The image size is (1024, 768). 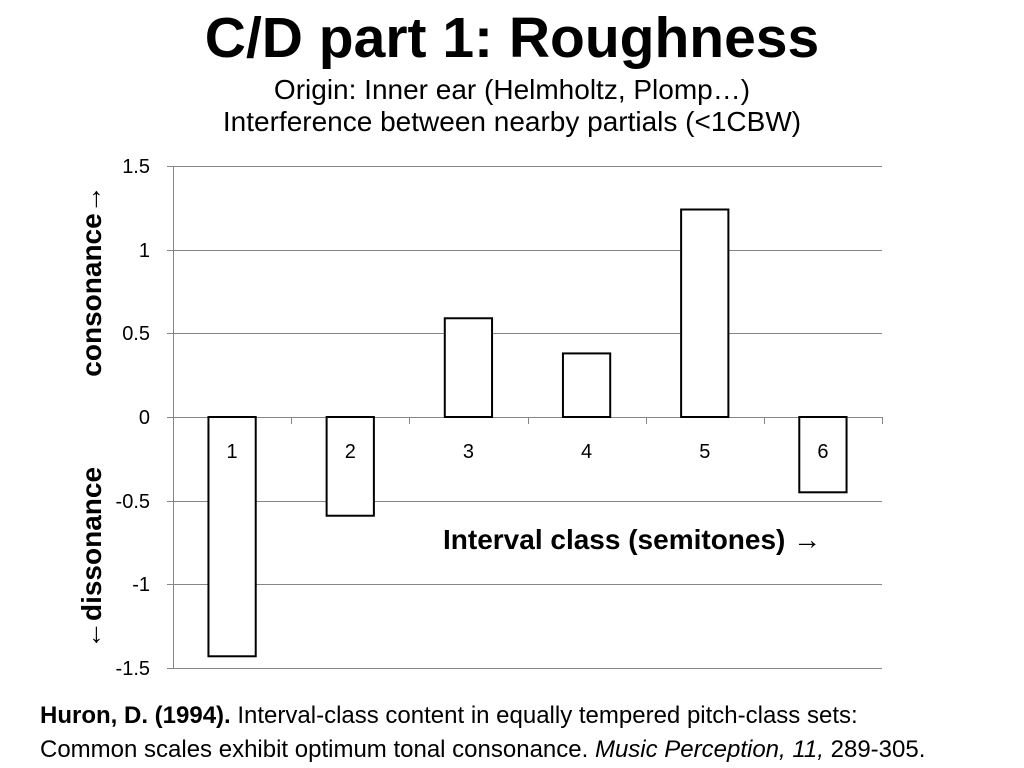 What do you see at coordinates (144, 418) in the screenshot?
I see `y-tick-label: 0` at bounding box center [144, 418].